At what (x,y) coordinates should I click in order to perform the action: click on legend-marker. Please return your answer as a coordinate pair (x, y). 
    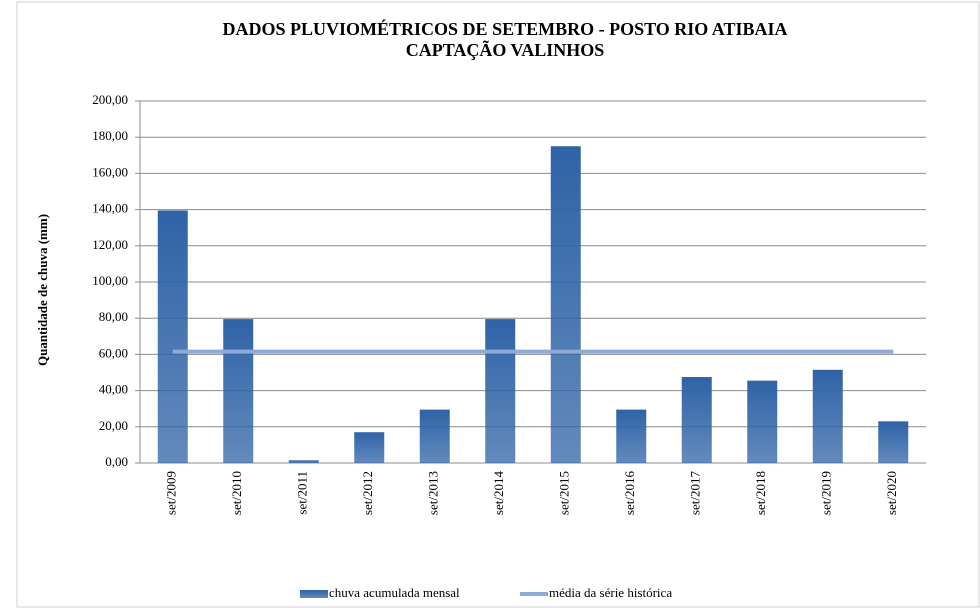
    Looking at the image, I should click on (314, 594).